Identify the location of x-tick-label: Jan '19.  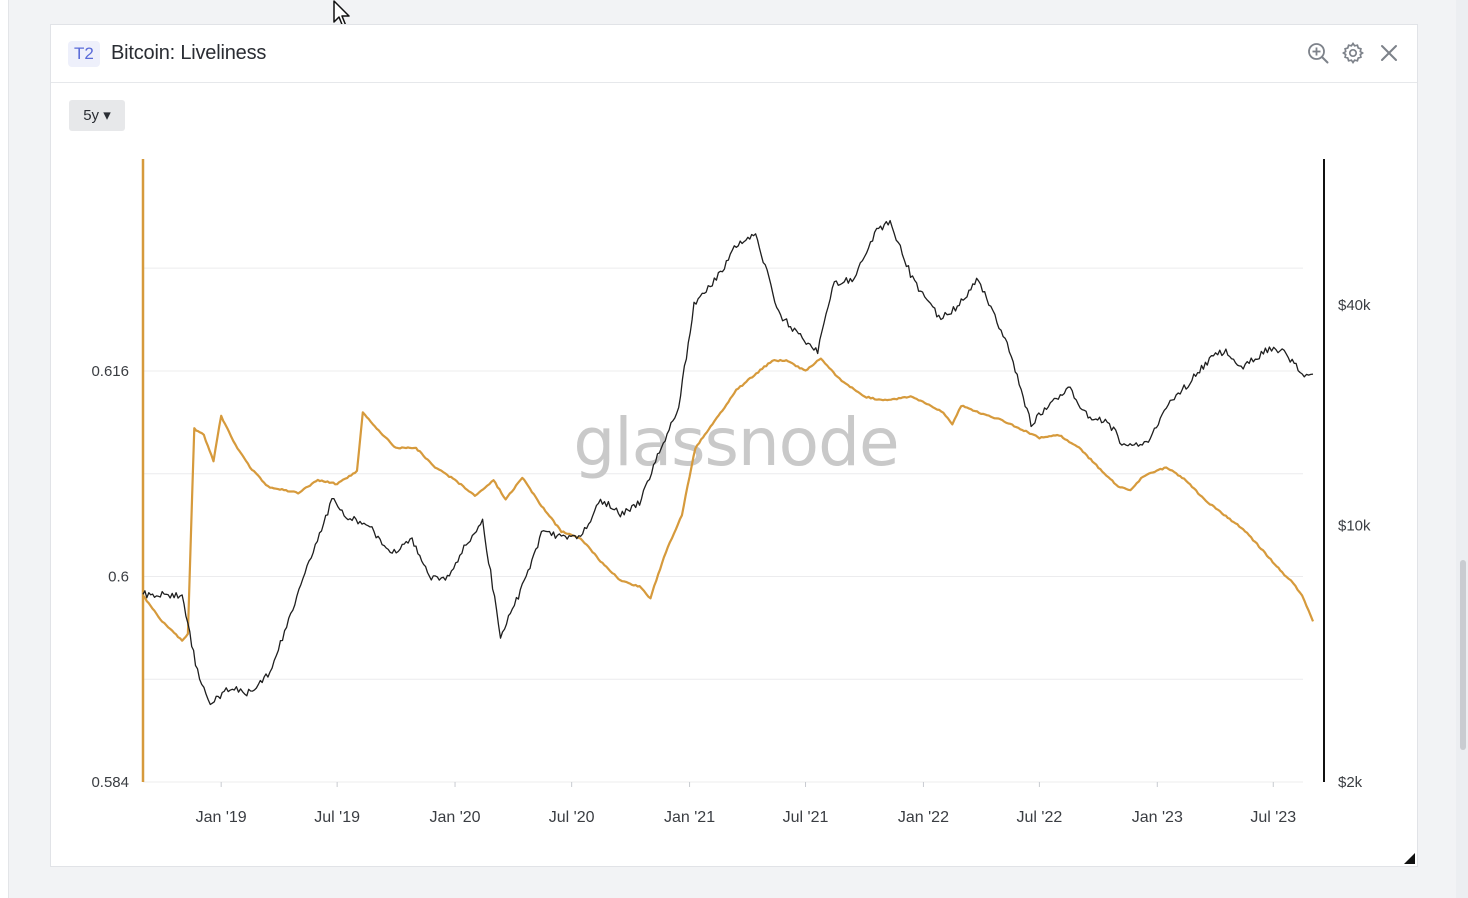
(221, 817).